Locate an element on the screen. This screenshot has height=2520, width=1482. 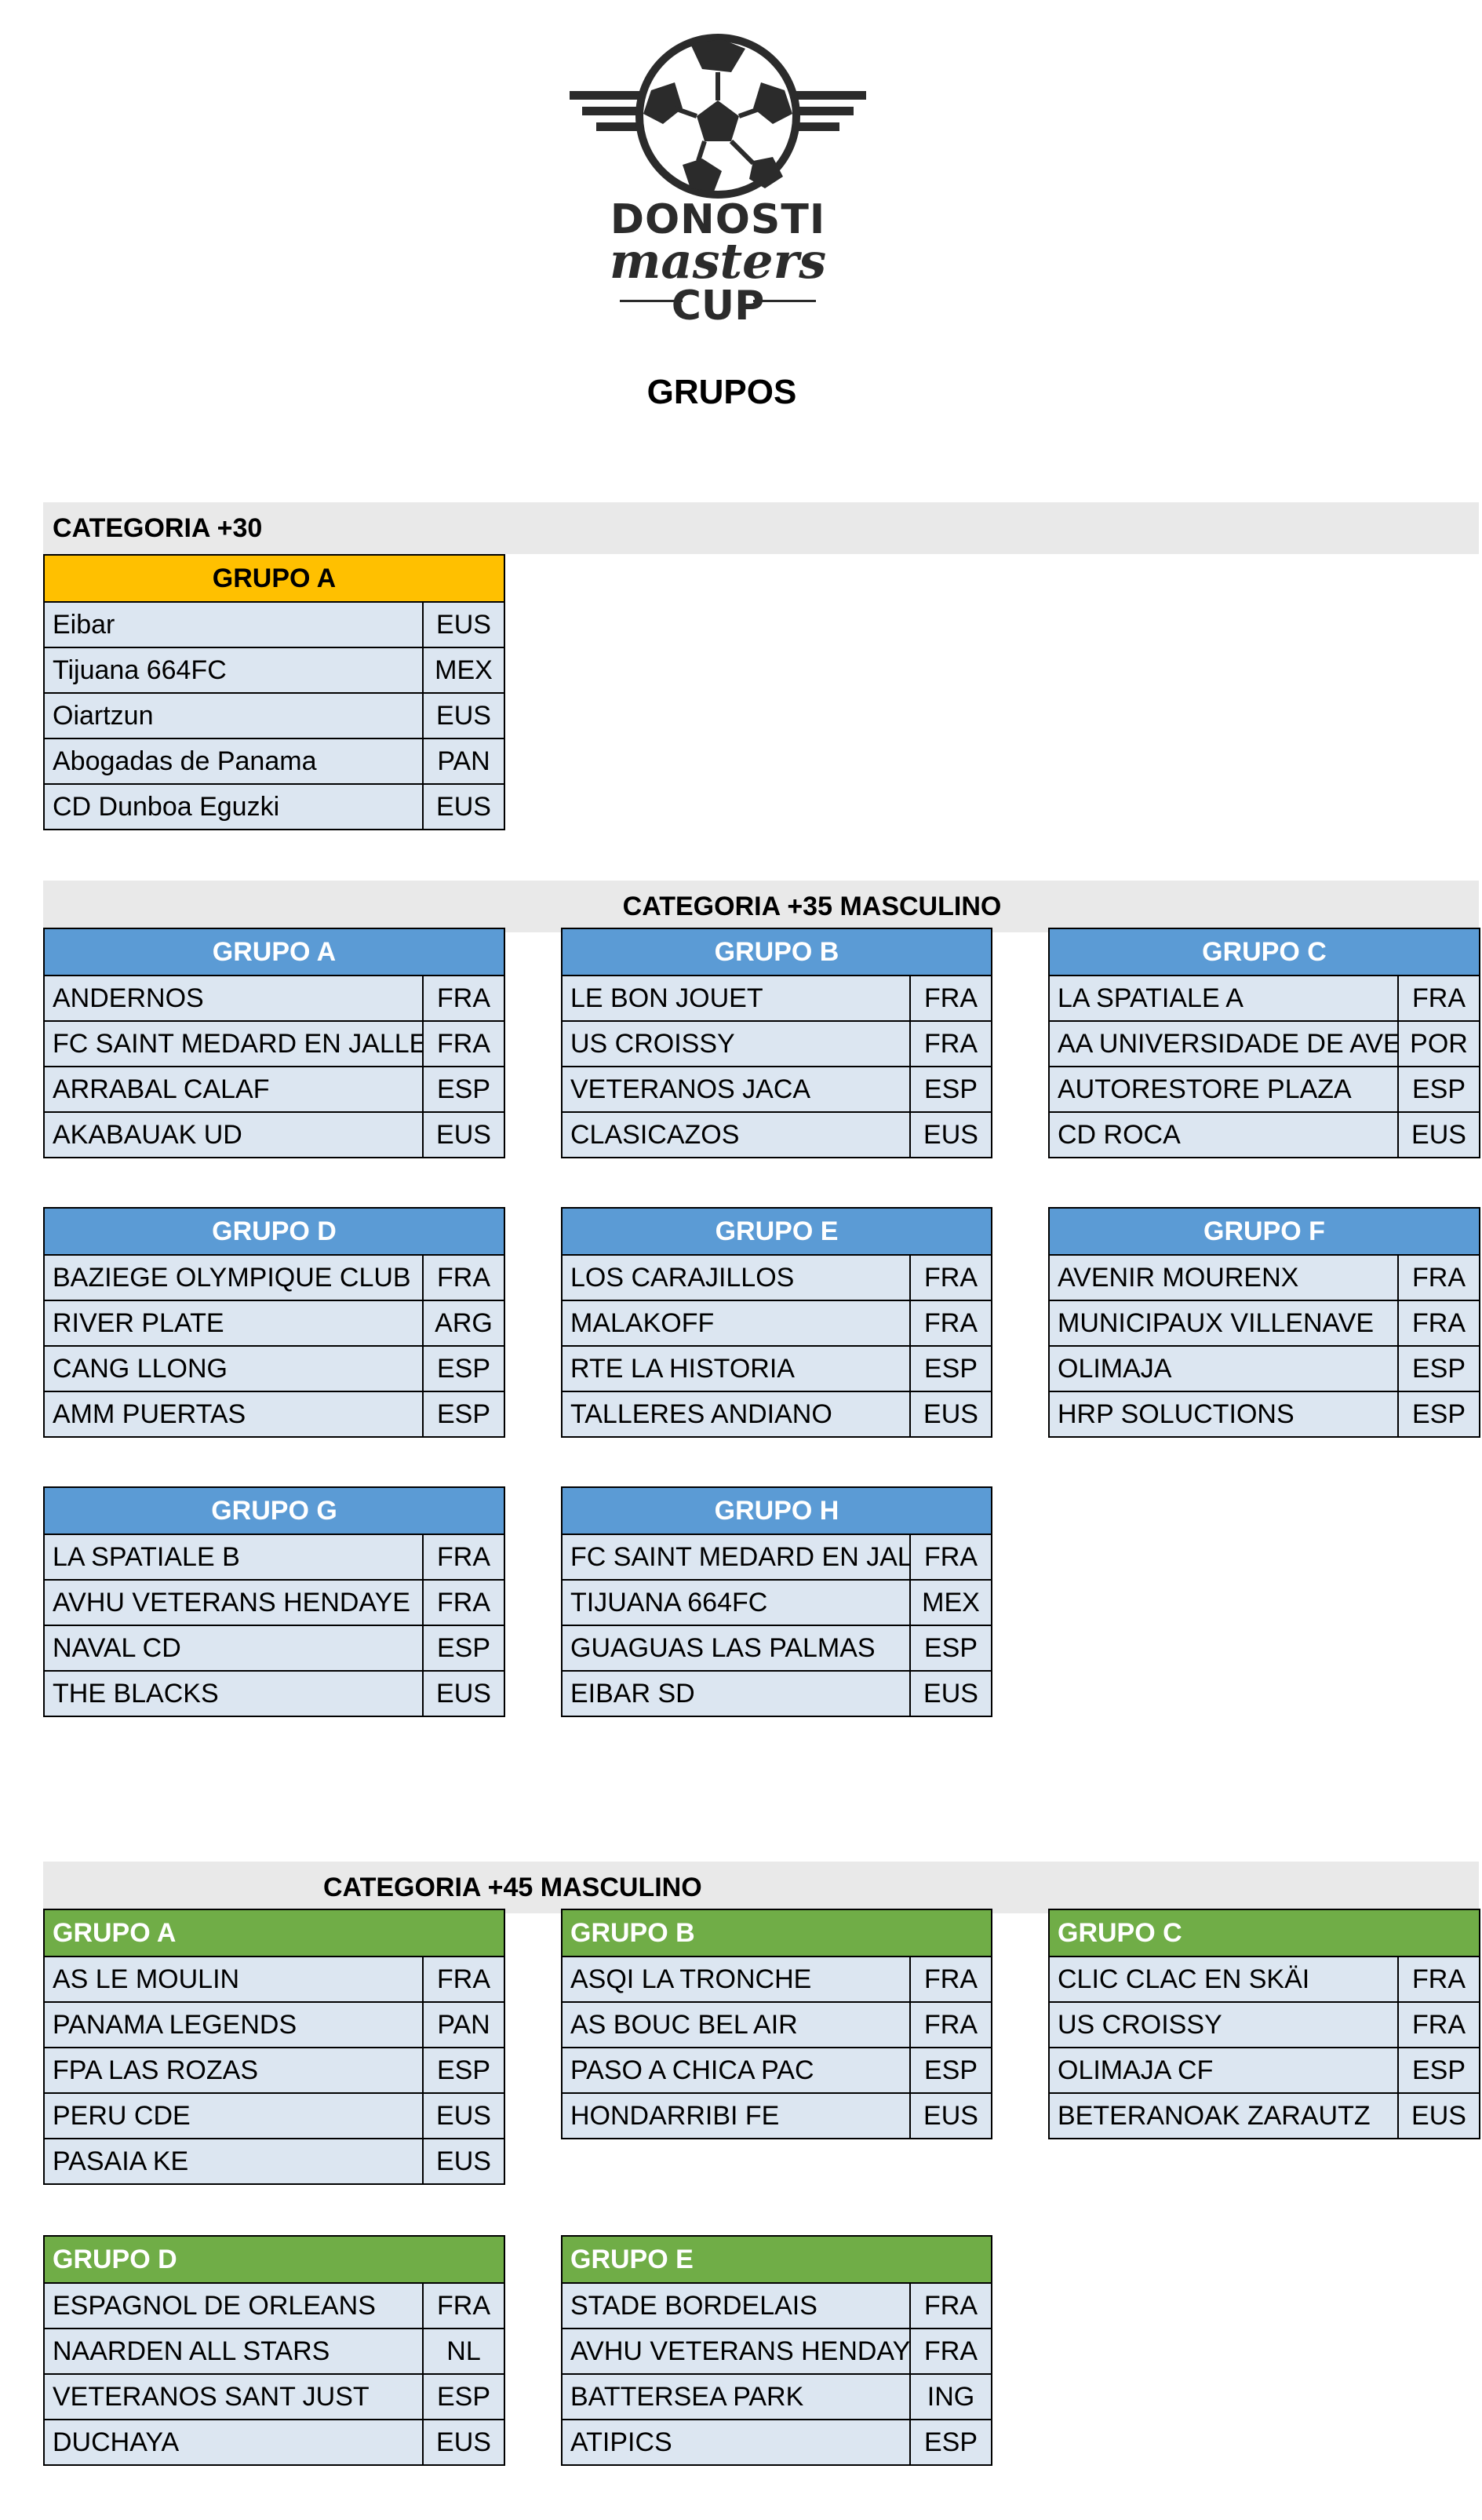
table-row: LE BON JOUET FRA is located at coordinates (776, 998).